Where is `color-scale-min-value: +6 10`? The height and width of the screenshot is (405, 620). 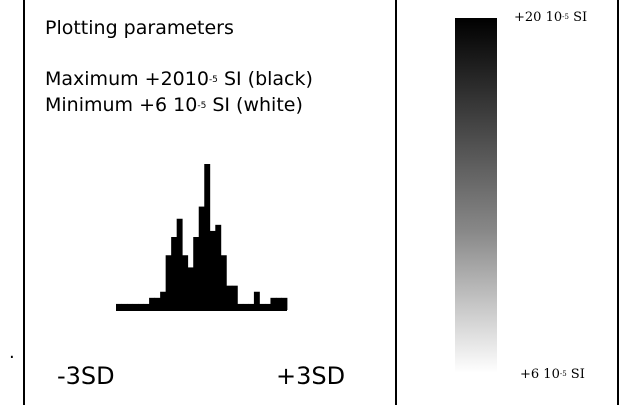 color-scale-min-value: +6 10 is located at coordinates (540, 374).